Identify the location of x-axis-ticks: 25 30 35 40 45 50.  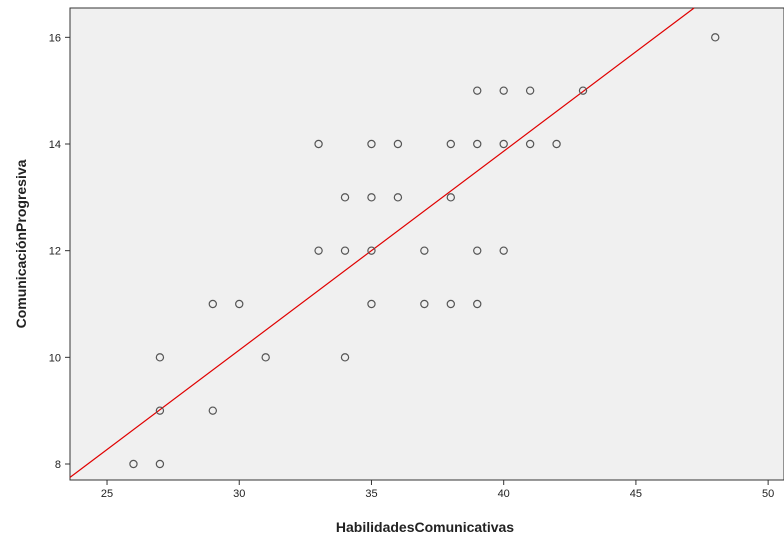
(437, 490).